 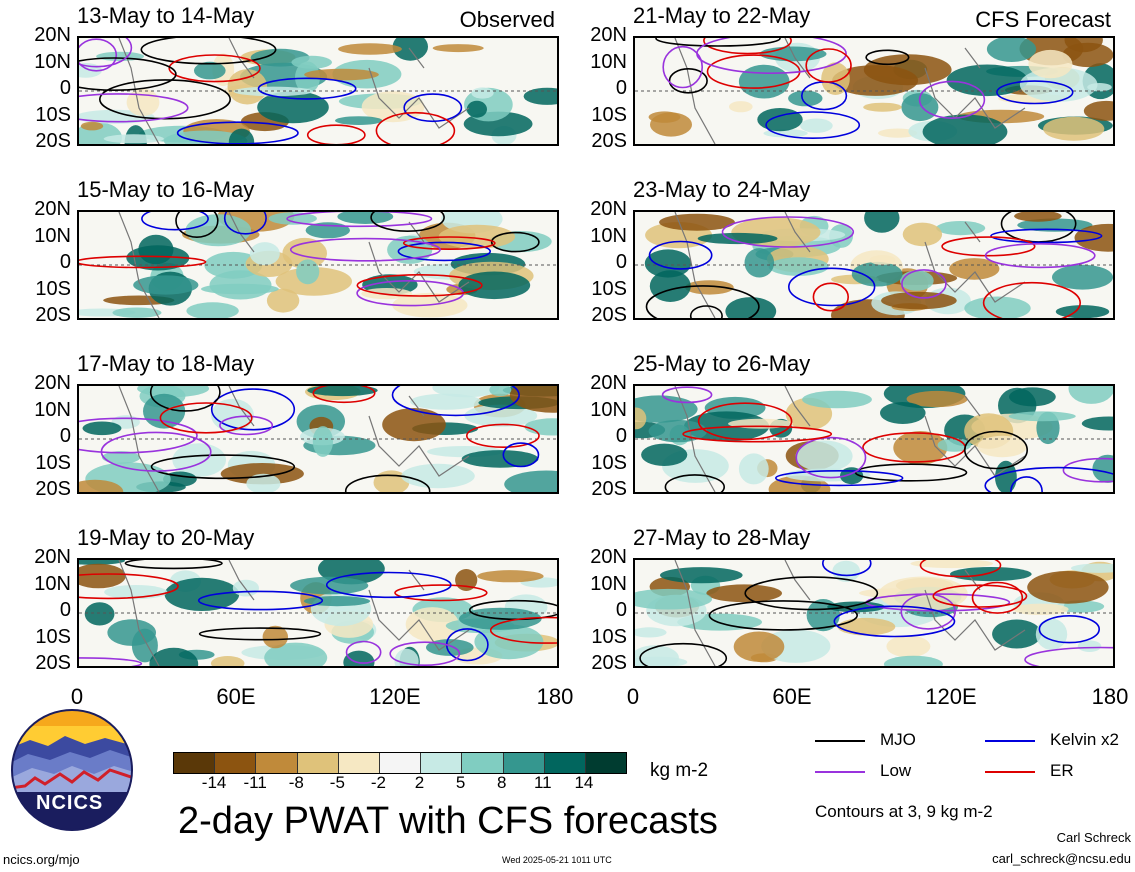 I want to click on colorbar-tick-label: 11, so click(x=542, y=782).